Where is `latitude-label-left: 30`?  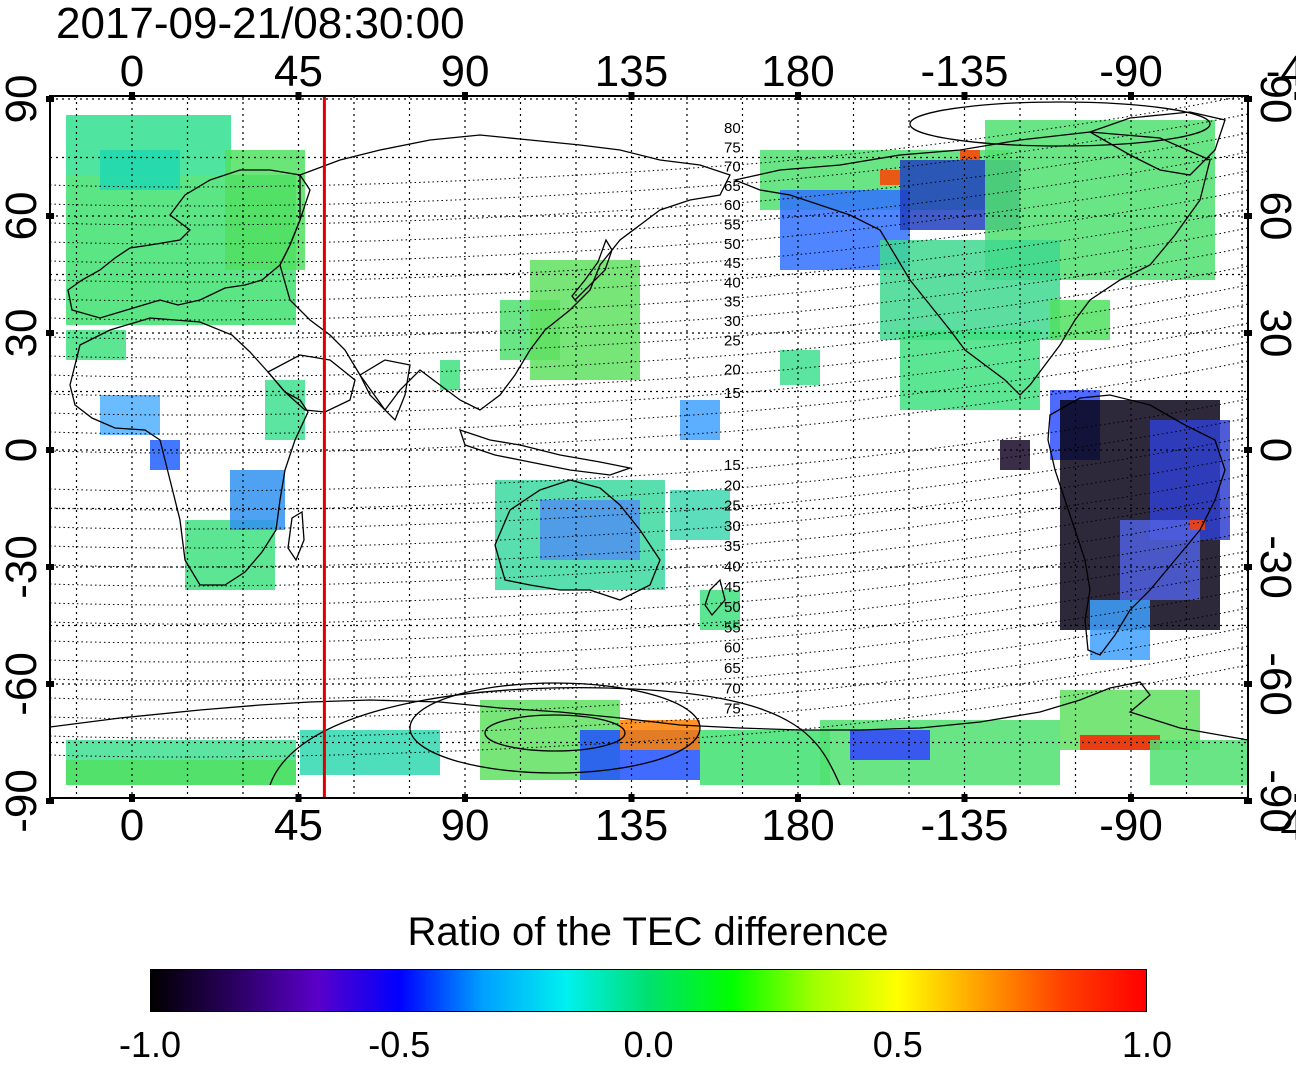 latitude-label-left: 30 is located at coordinates (22, 333).